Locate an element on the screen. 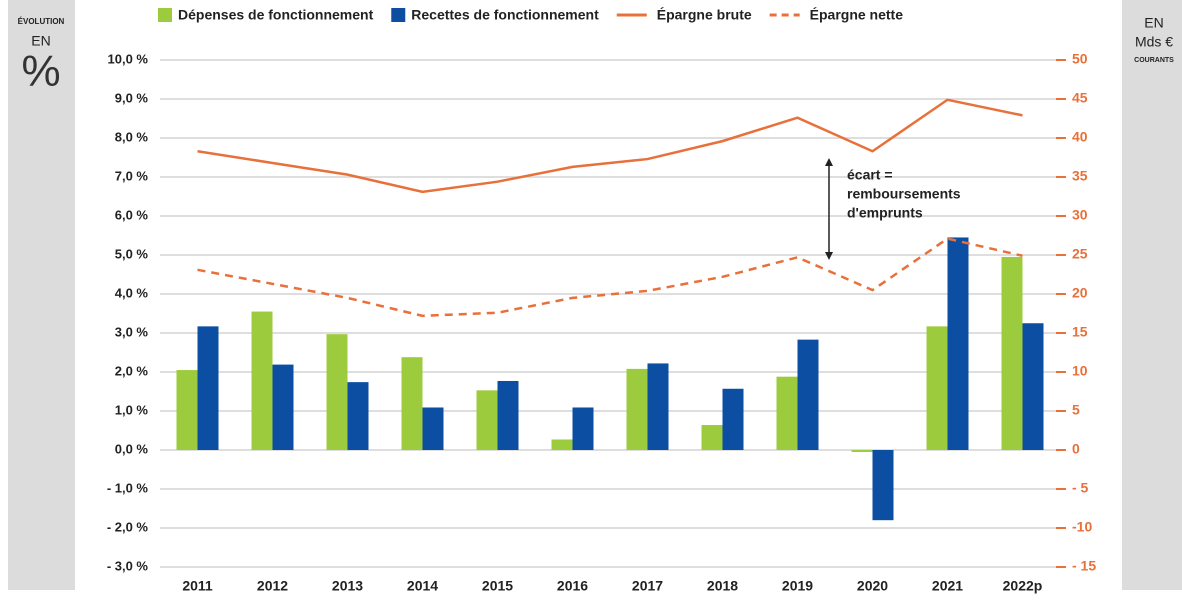  x-tick-label: 2011 is located at coordinates (197, 586).